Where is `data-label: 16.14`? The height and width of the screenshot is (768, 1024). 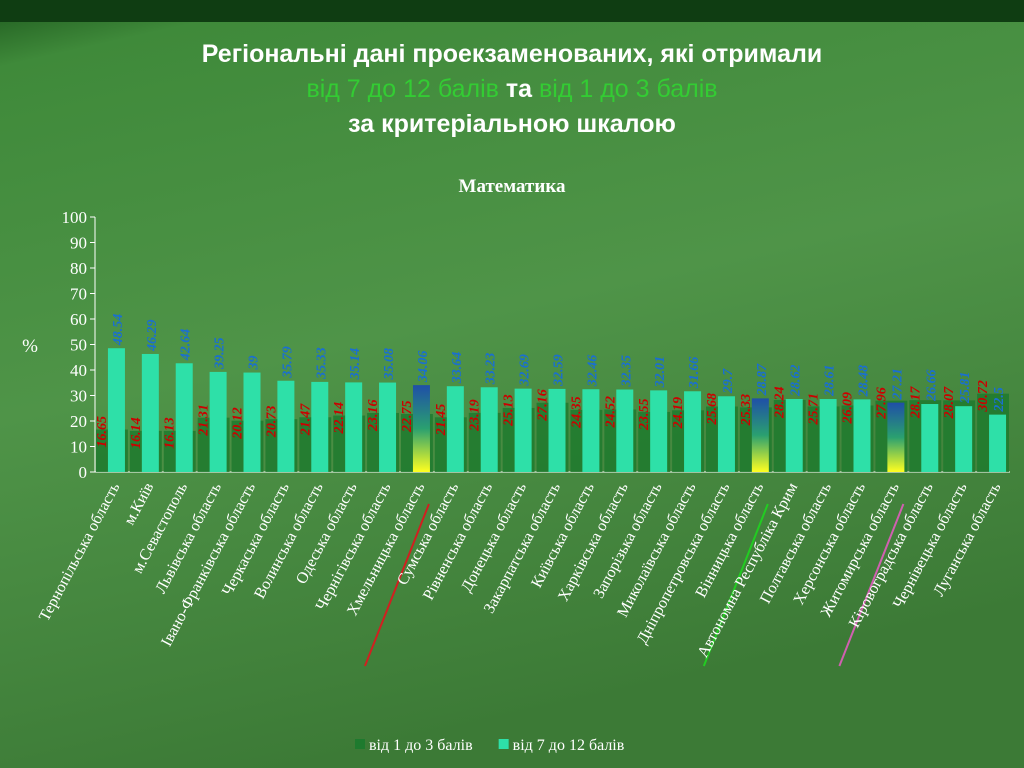
data-label: 16.14 is located at coordinates (136, 433).